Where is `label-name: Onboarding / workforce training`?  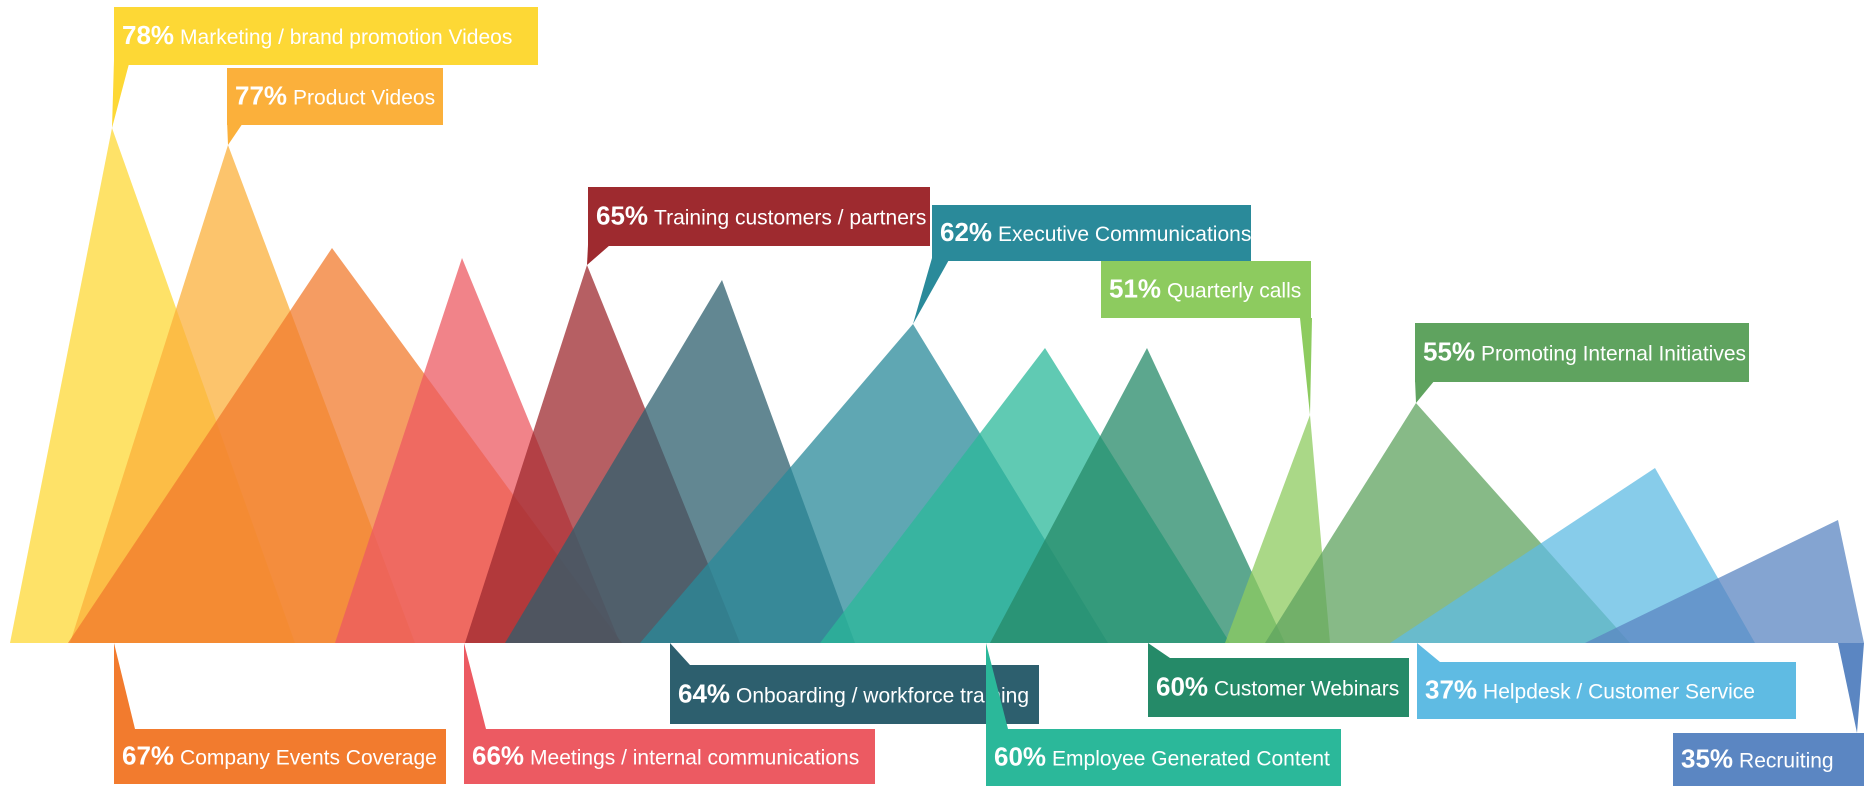
label-name: Onboarding / workforce training is located at coordinates (882, 696).